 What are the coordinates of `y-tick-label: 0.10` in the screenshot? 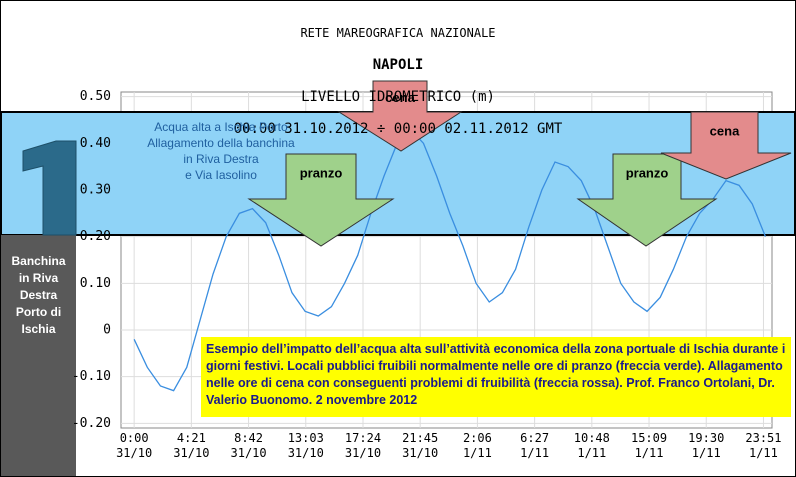 It's located at (95, 283).